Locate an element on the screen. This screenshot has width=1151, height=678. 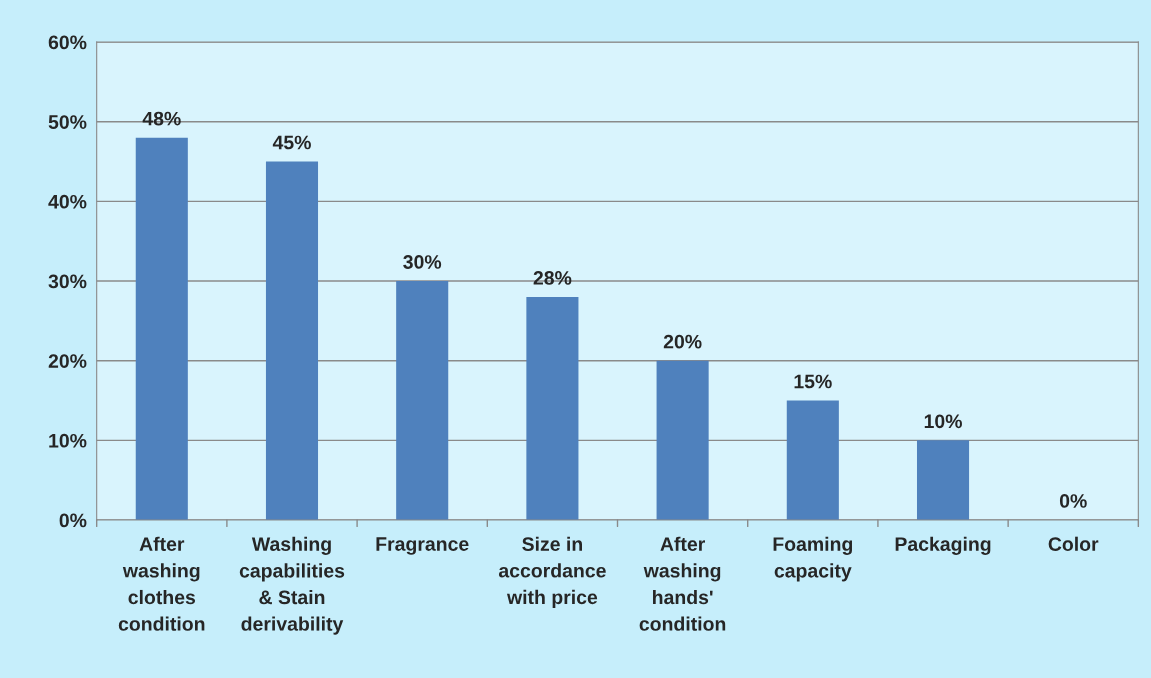
data-label: 0% is located at coordinates (1073, 501).